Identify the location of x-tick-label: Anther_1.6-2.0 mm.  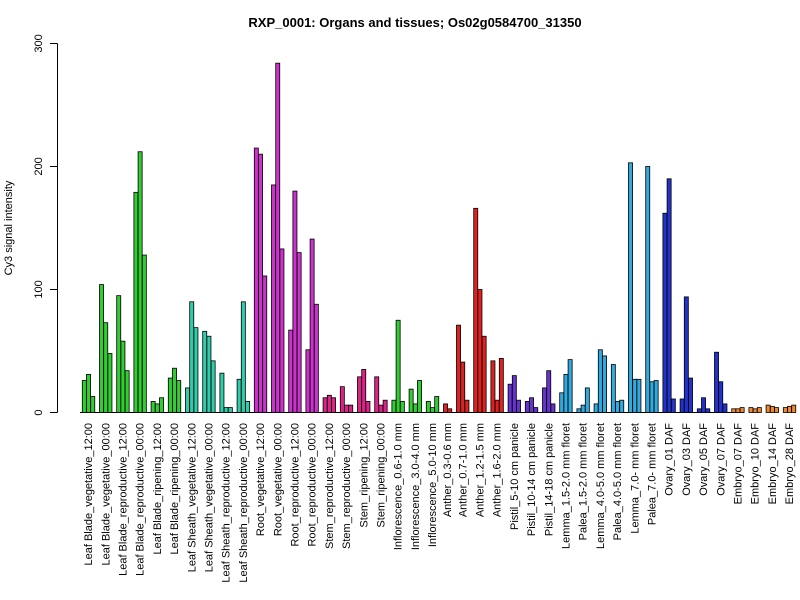
(498, 470).